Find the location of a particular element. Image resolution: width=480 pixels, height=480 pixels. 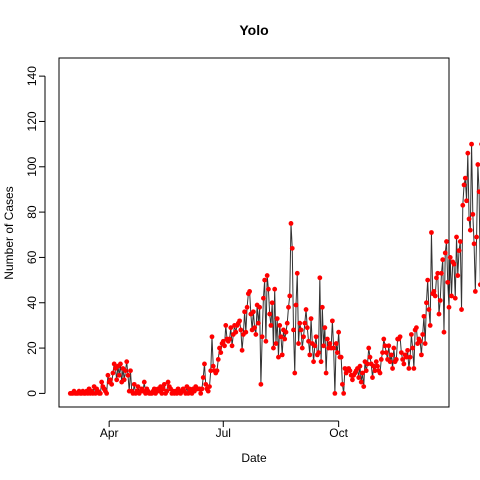

y-tick-label: 120 is located at coordinates (32, 121).